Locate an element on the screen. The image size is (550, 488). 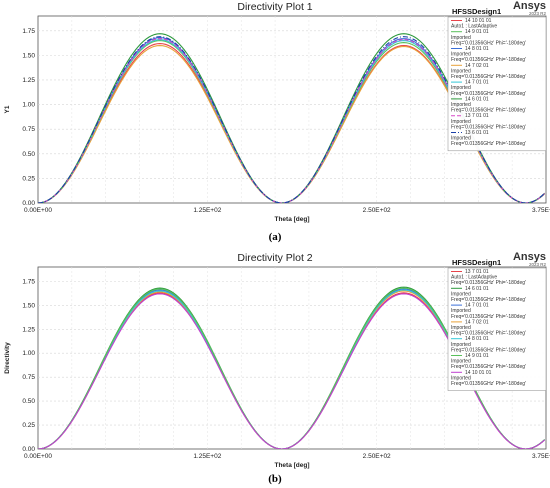
legend-label: 13 6 01 01 is located at coordinates (477, 133).